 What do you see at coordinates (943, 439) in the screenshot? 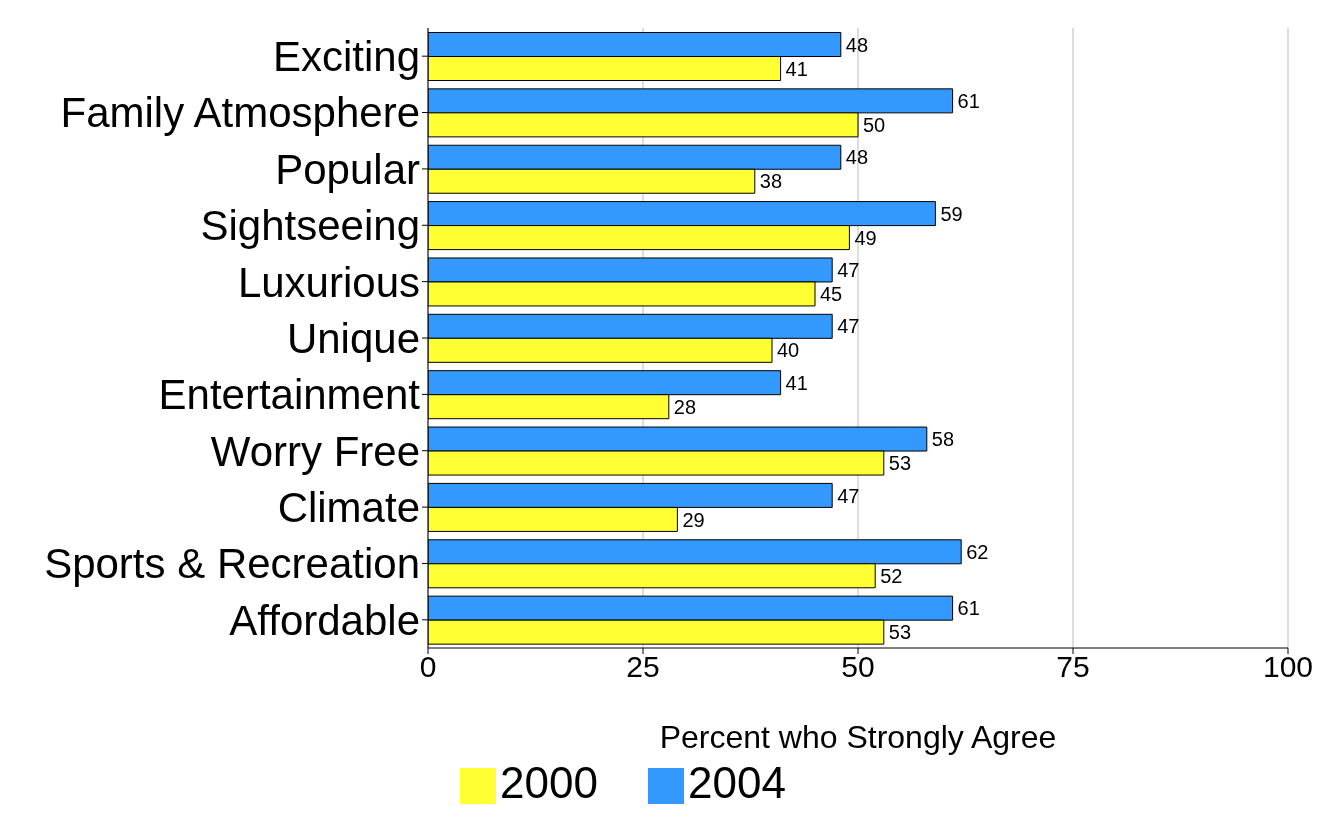
I see `data-label: 58` at bounding box center [943, 439].